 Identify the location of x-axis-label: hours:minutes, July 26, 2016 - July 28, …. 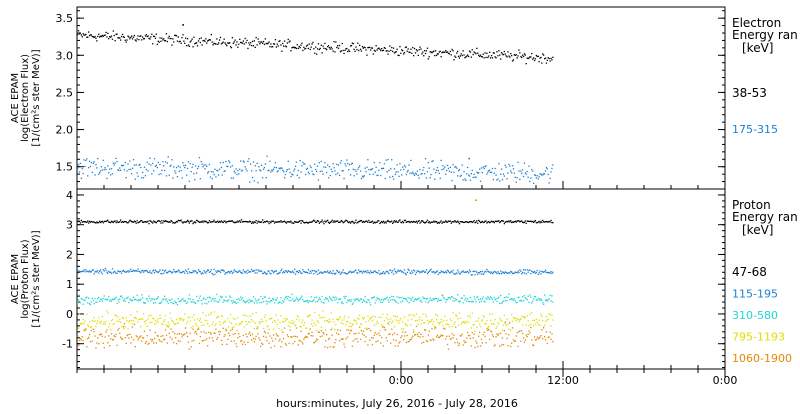
(397, 403).